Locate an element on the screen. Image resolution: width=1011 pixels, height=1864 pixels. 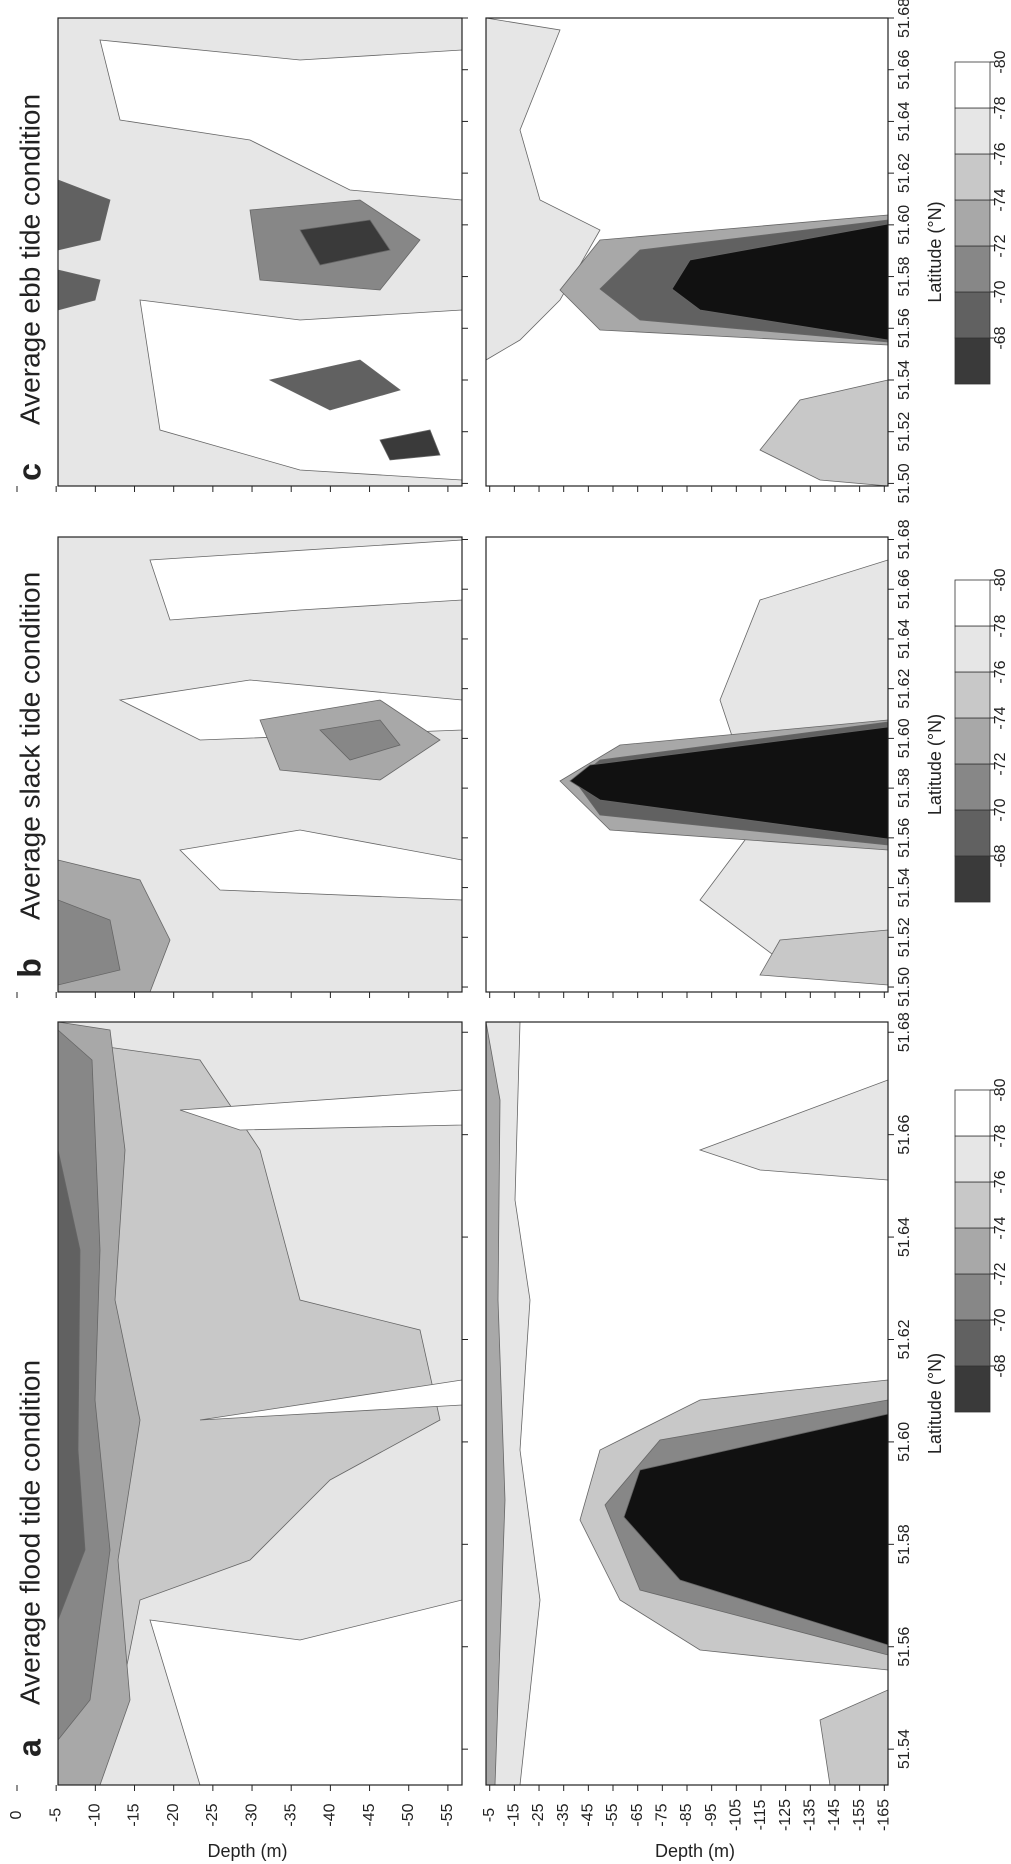
y-tick-label: -25 is located at coordinates (538, 1814).